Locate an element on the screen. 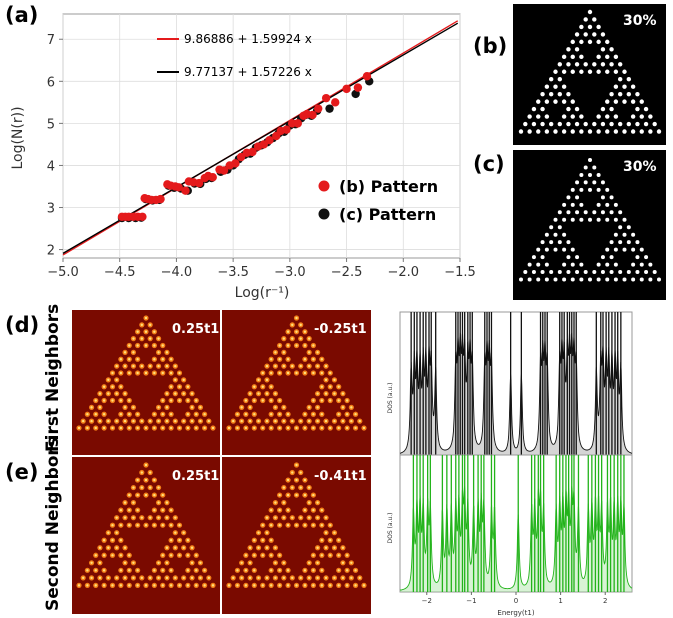 This screenshot has height=618, width=673. hopping-label-d-right: -0.25t1 is located at coordinates (340, 329).